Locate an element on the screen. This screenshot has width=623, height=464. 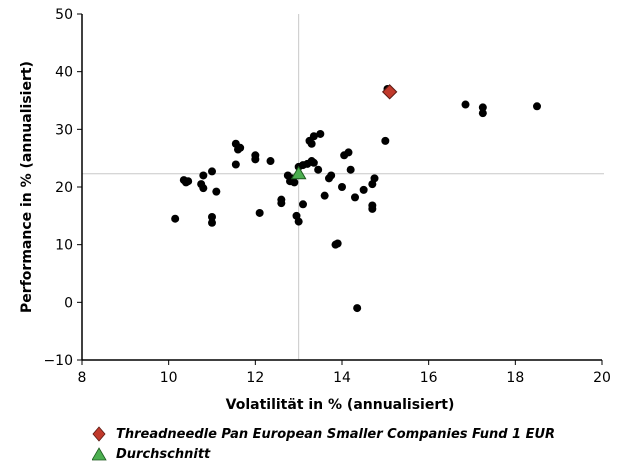
legend-label-average: Durchschnitt is located at coordinates (163, 454).